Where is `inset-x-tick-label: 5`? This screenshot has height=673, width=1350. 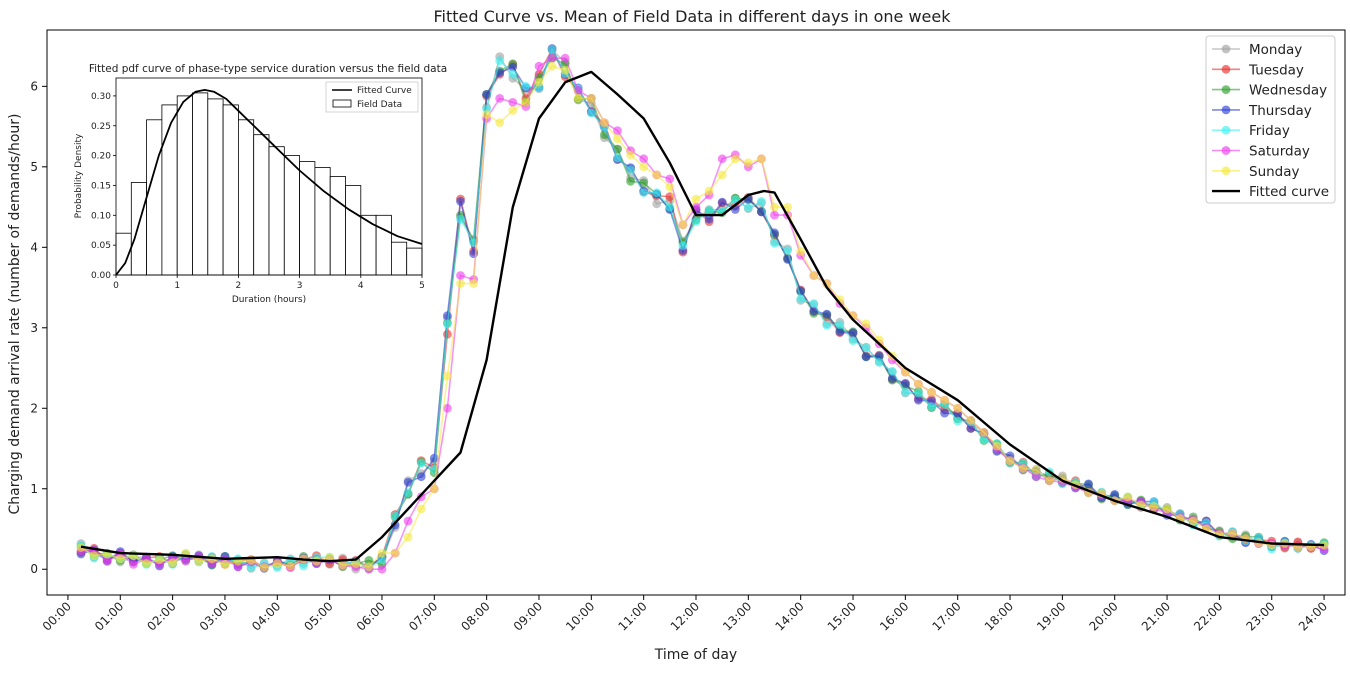 inset-x-tick-label: 5 is located at coordinates (422, 286).